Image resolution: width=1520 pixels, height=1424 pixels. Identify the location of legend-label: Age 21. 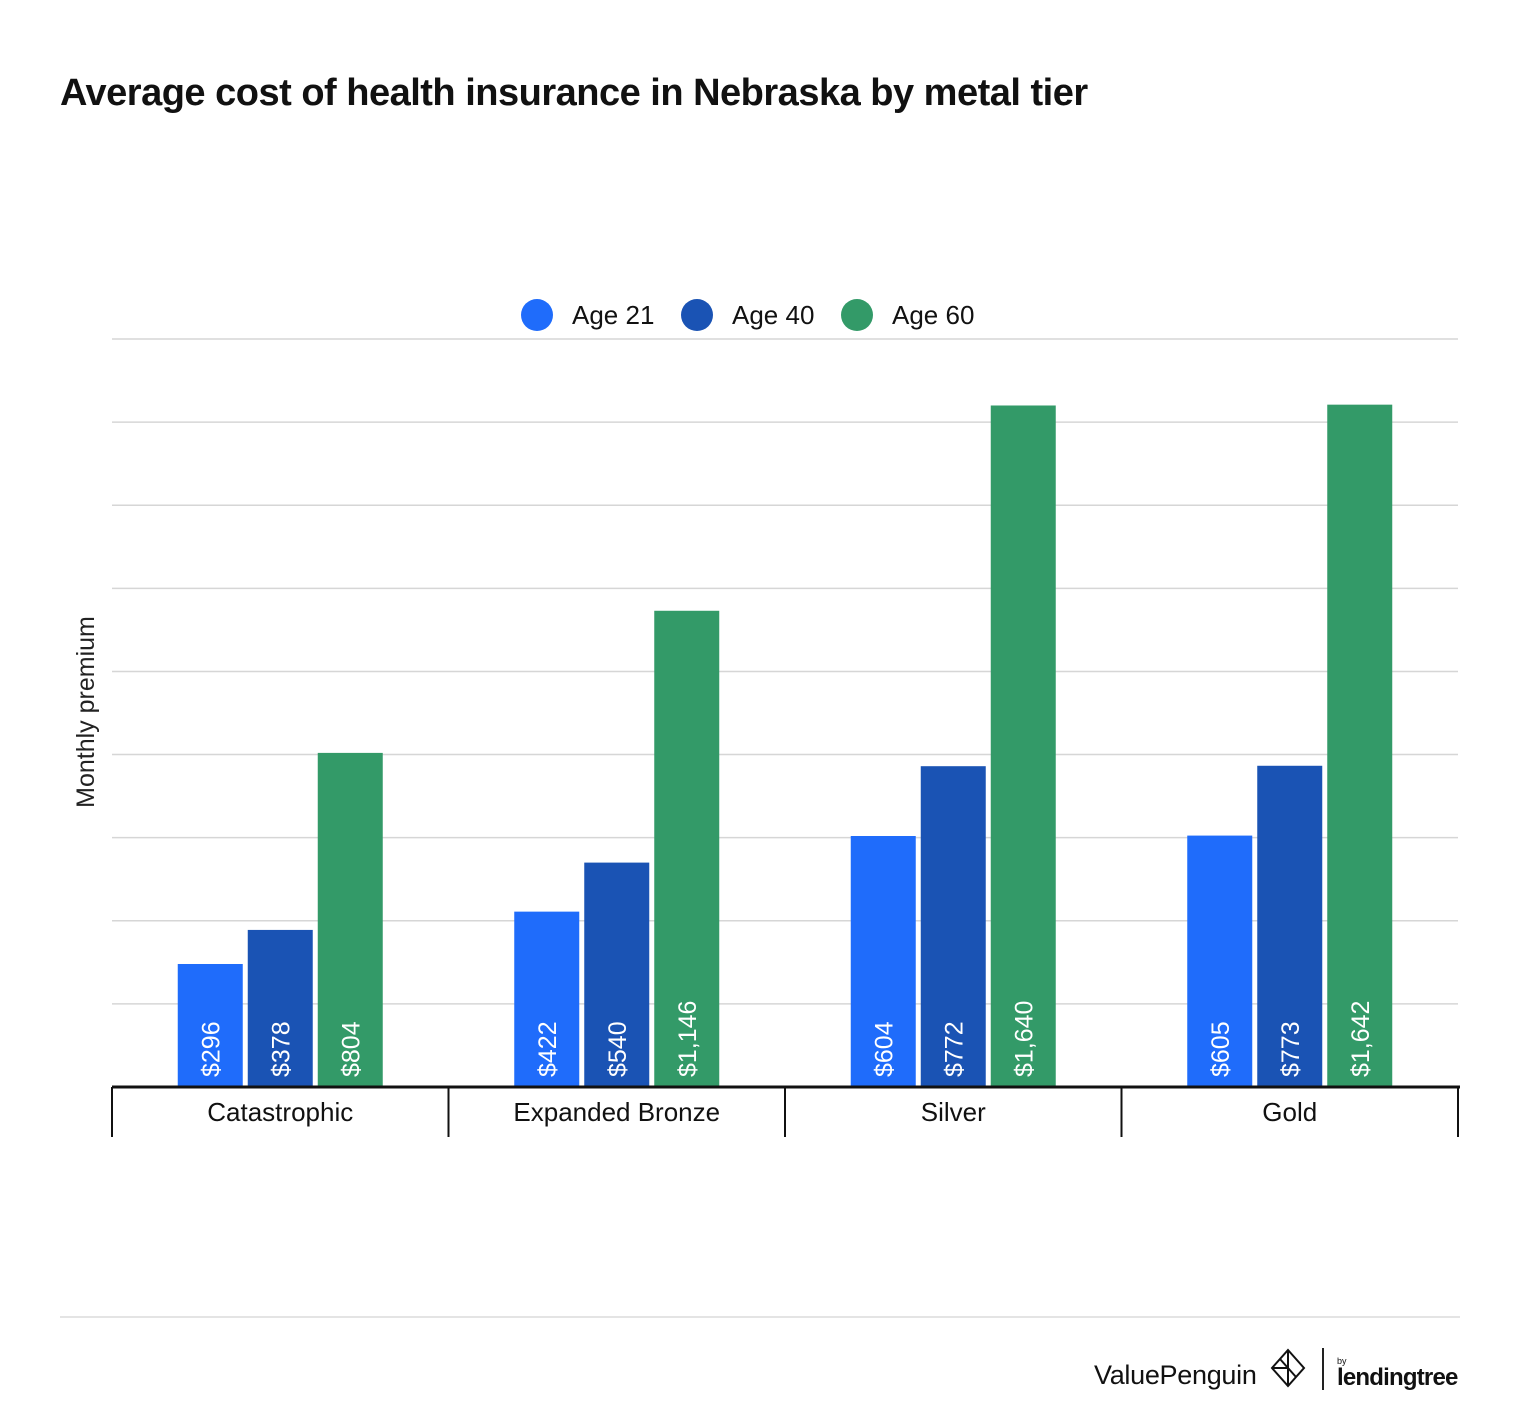
(613, 315).